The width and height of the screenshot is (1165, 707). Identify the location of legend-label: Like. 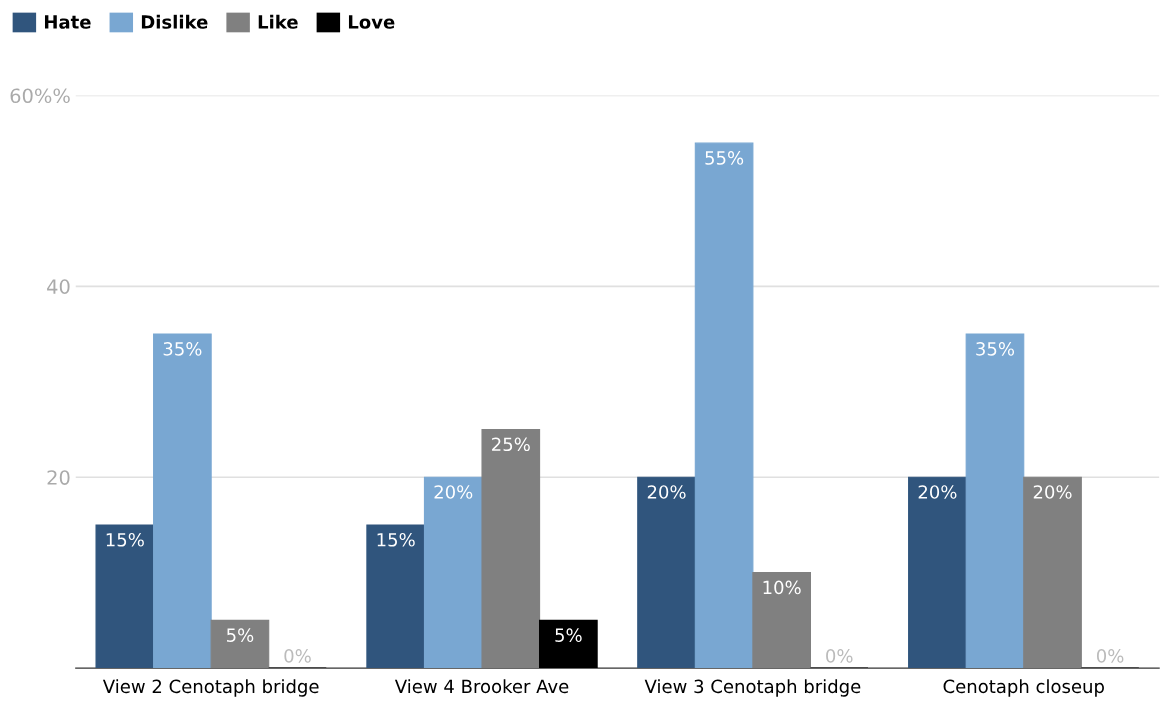
(278, 21).